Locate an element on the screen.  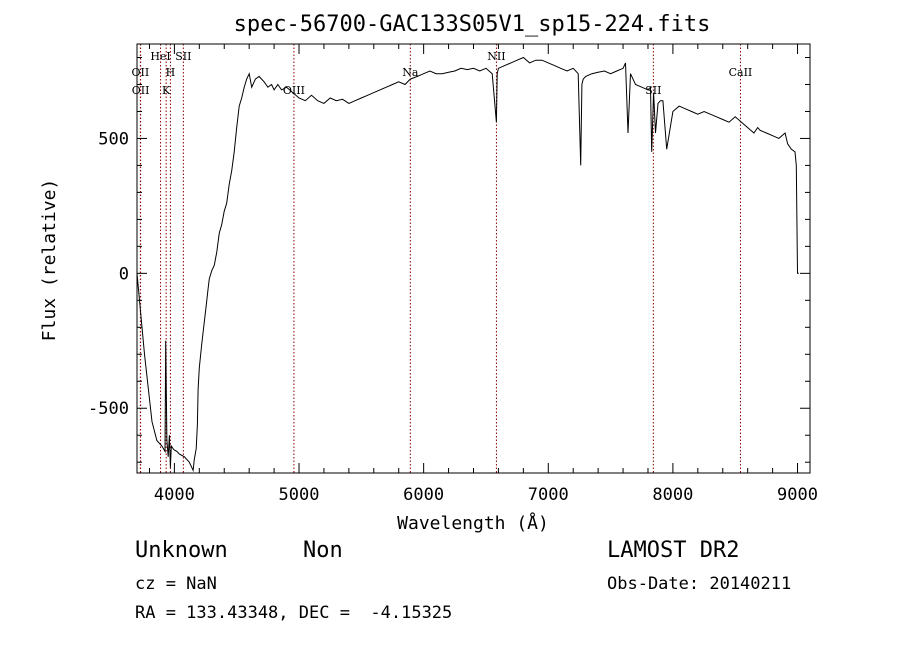
marker-label: CaII is located at coordinates (741, 72).